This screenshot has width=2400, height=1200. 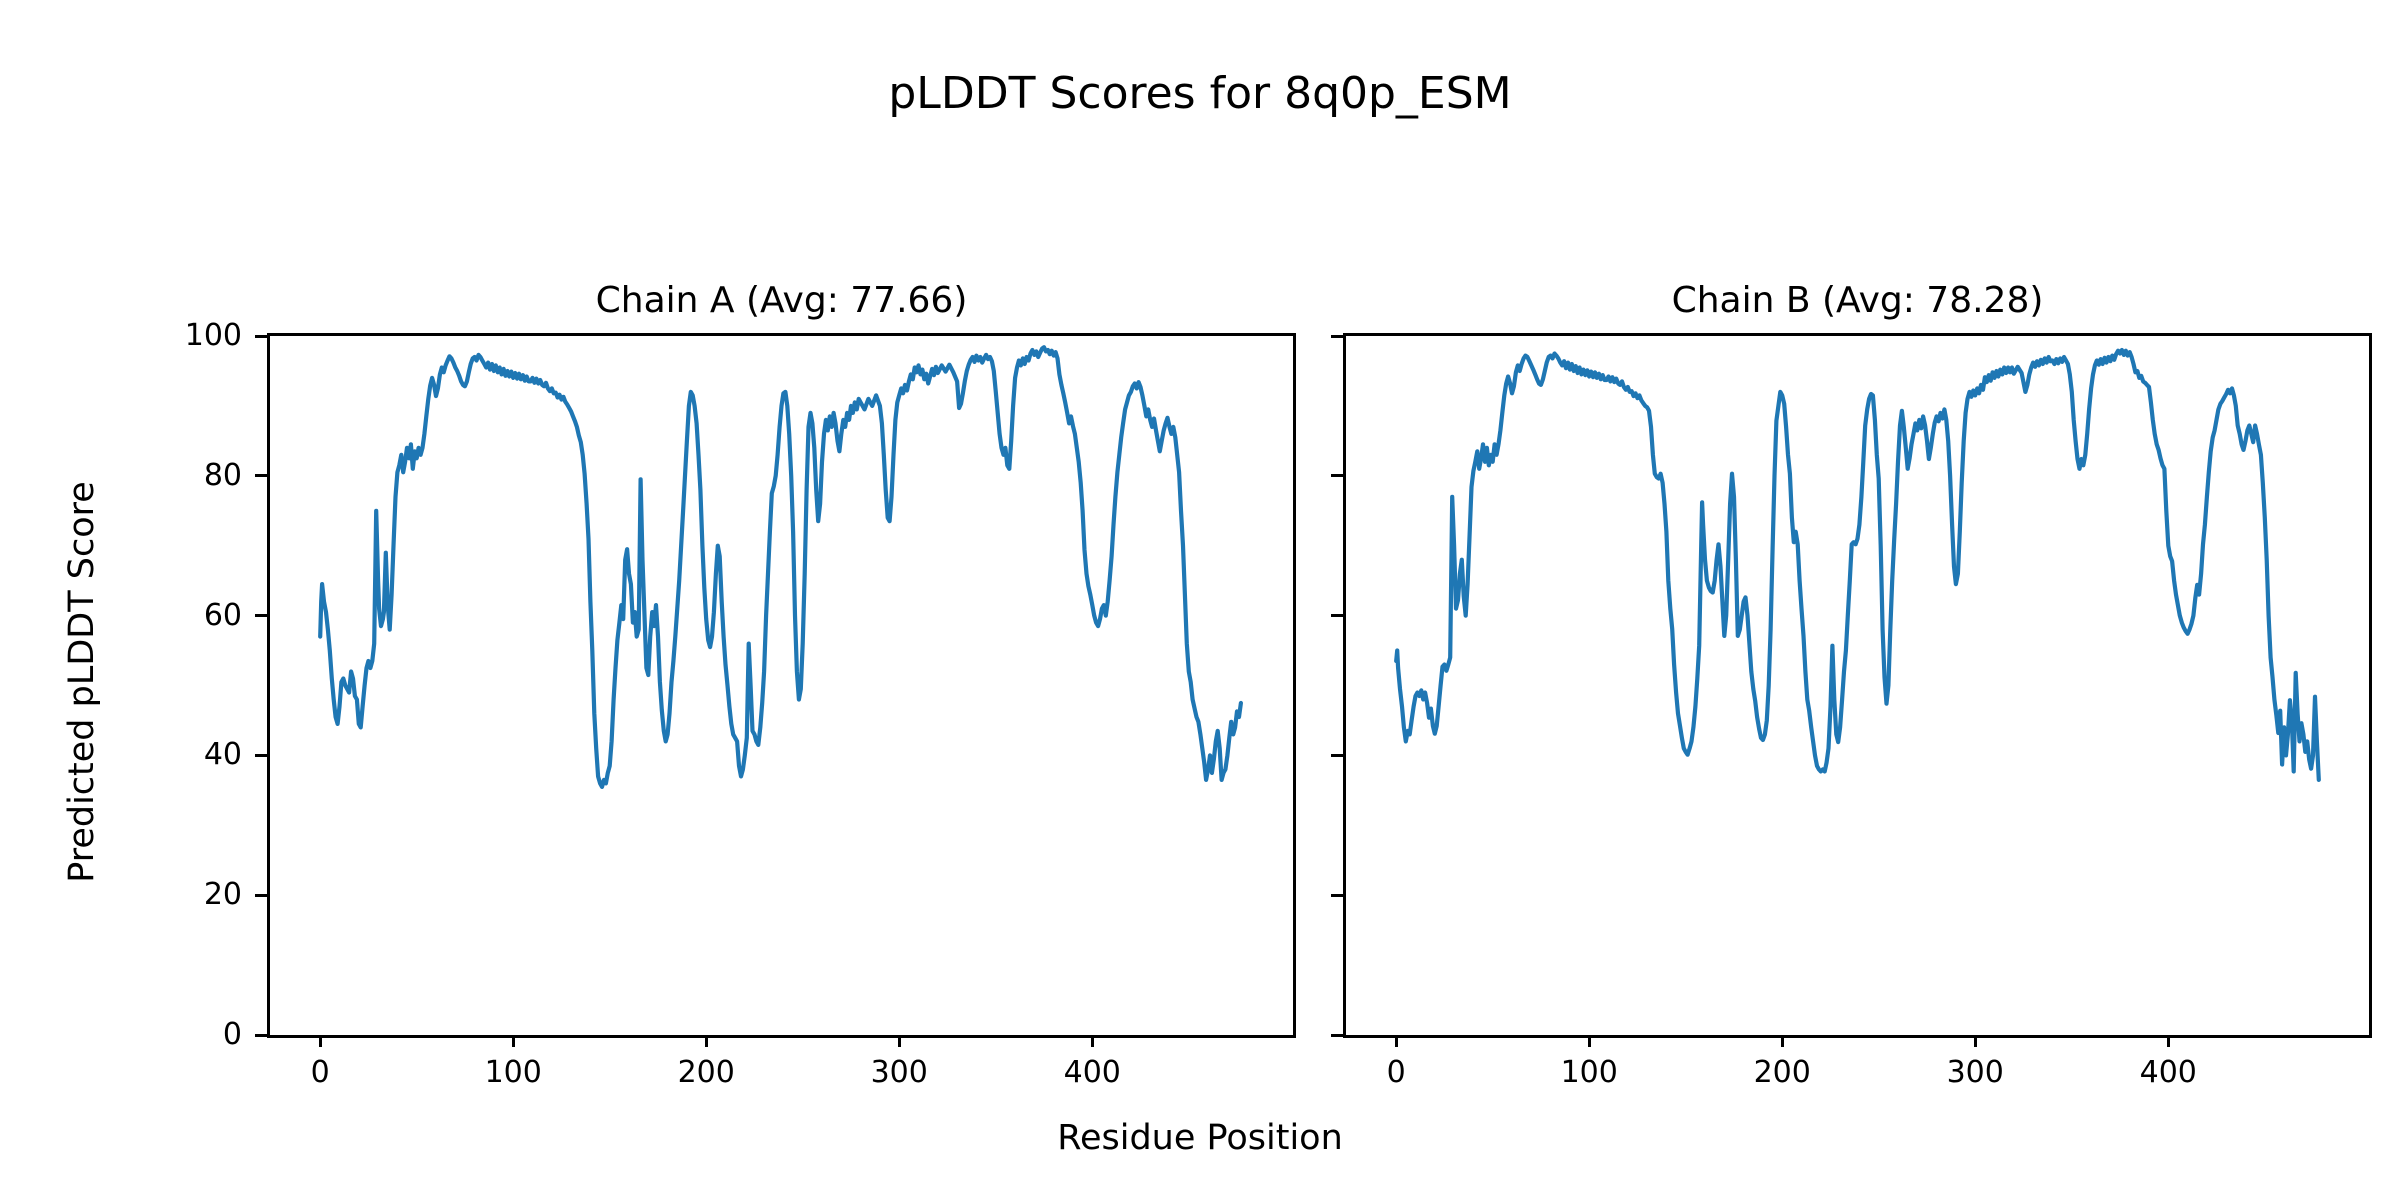 I want to click on x-axis-label: Residue Position, so click(x=1200, y=1138).